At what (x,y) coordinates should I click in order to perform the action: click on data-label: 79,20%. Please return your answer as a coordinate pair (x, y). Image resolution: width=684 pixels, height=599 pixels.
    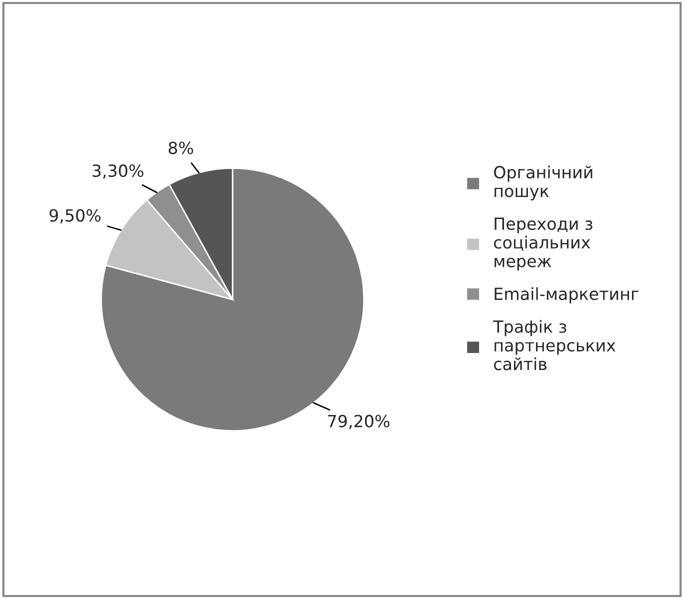
    Looking at the image, I should click on (359, 422).